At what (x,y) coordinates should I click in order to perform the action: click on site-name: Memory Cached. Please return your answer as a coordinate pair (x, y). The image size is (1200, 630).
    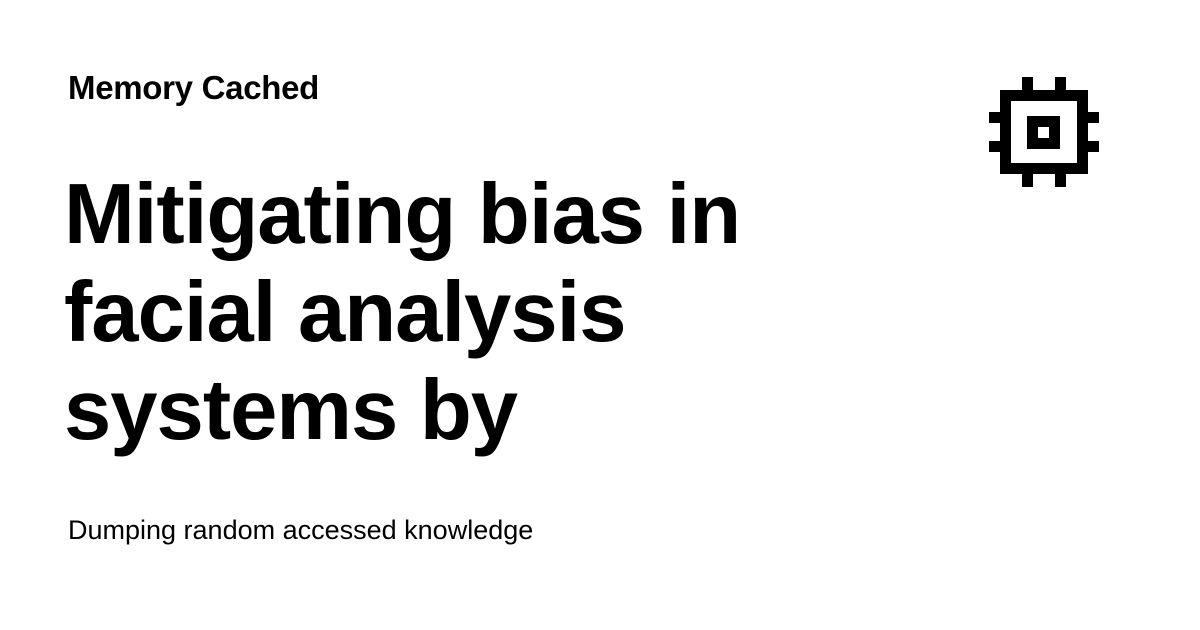
    Looking at the image, I should click on (194, 87).